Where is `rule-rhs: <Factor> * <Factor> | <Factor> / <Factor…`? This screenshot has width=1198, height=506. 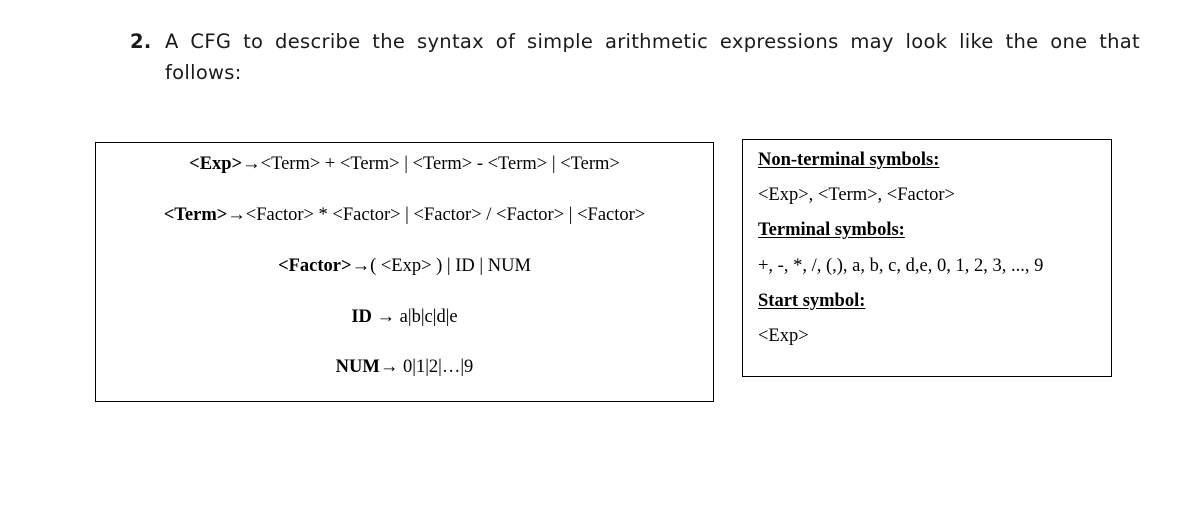
rule-rhs: <Factor> * <Factor> | <Factor> / <Factor… is located at coordinates (445, 215).